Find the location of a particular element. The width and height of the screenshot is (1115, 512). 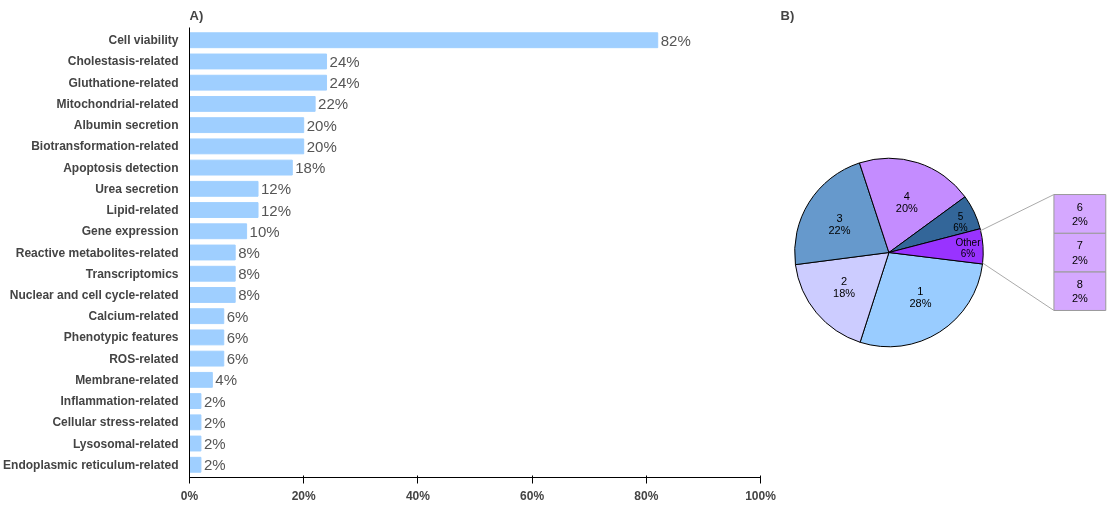

y-tick-label: Urea secretion is located at coordinates (137, 188).